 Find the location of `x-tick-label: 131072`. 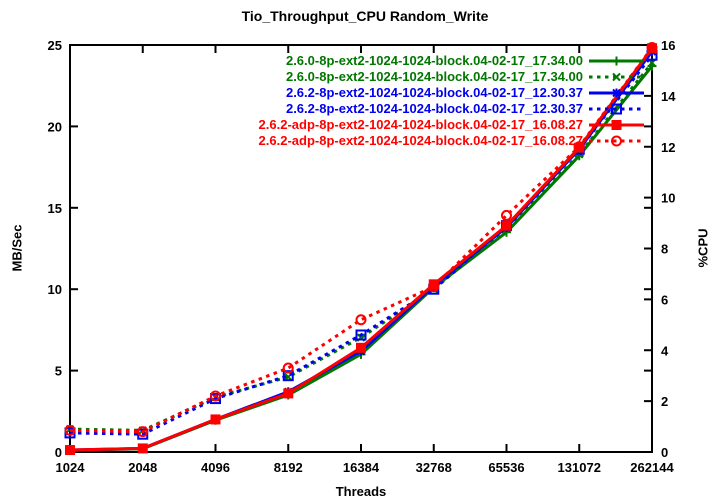

x-tick-label: 131072 is located at coordinates (579, 467).